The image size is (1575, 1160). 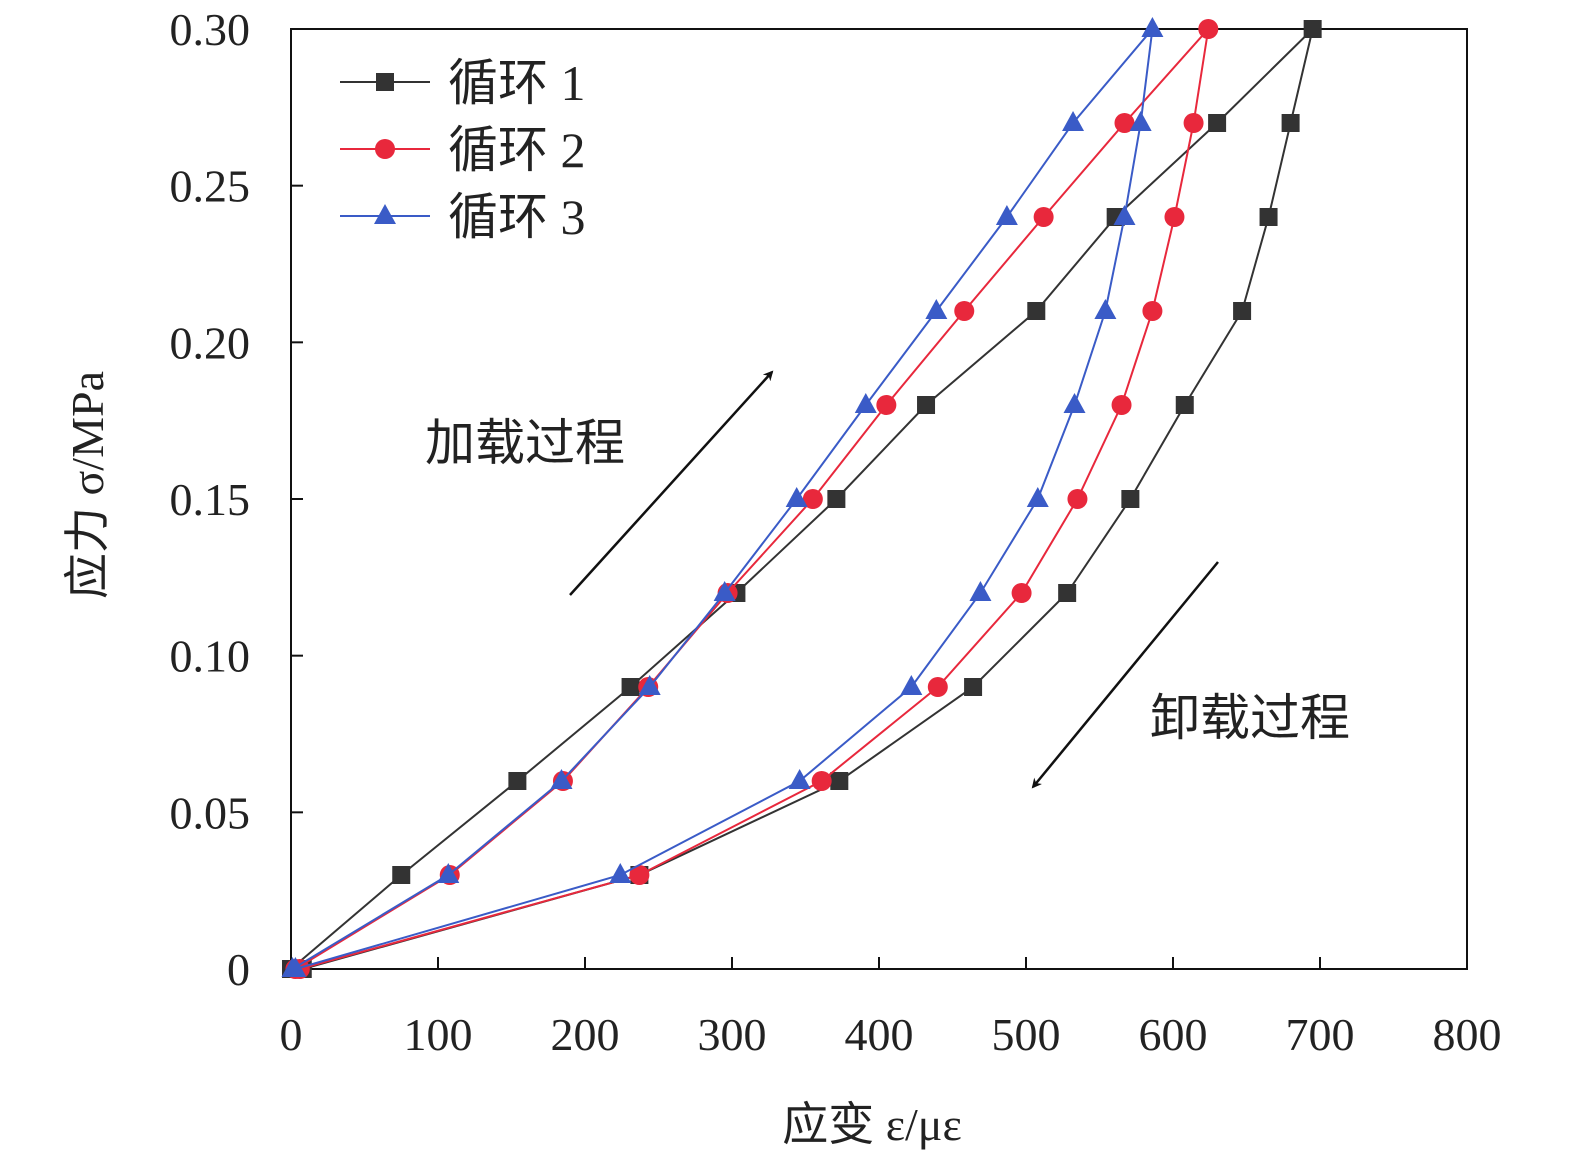 I want to click on y-tick-label: 0.15, so click(x=210, y=499).